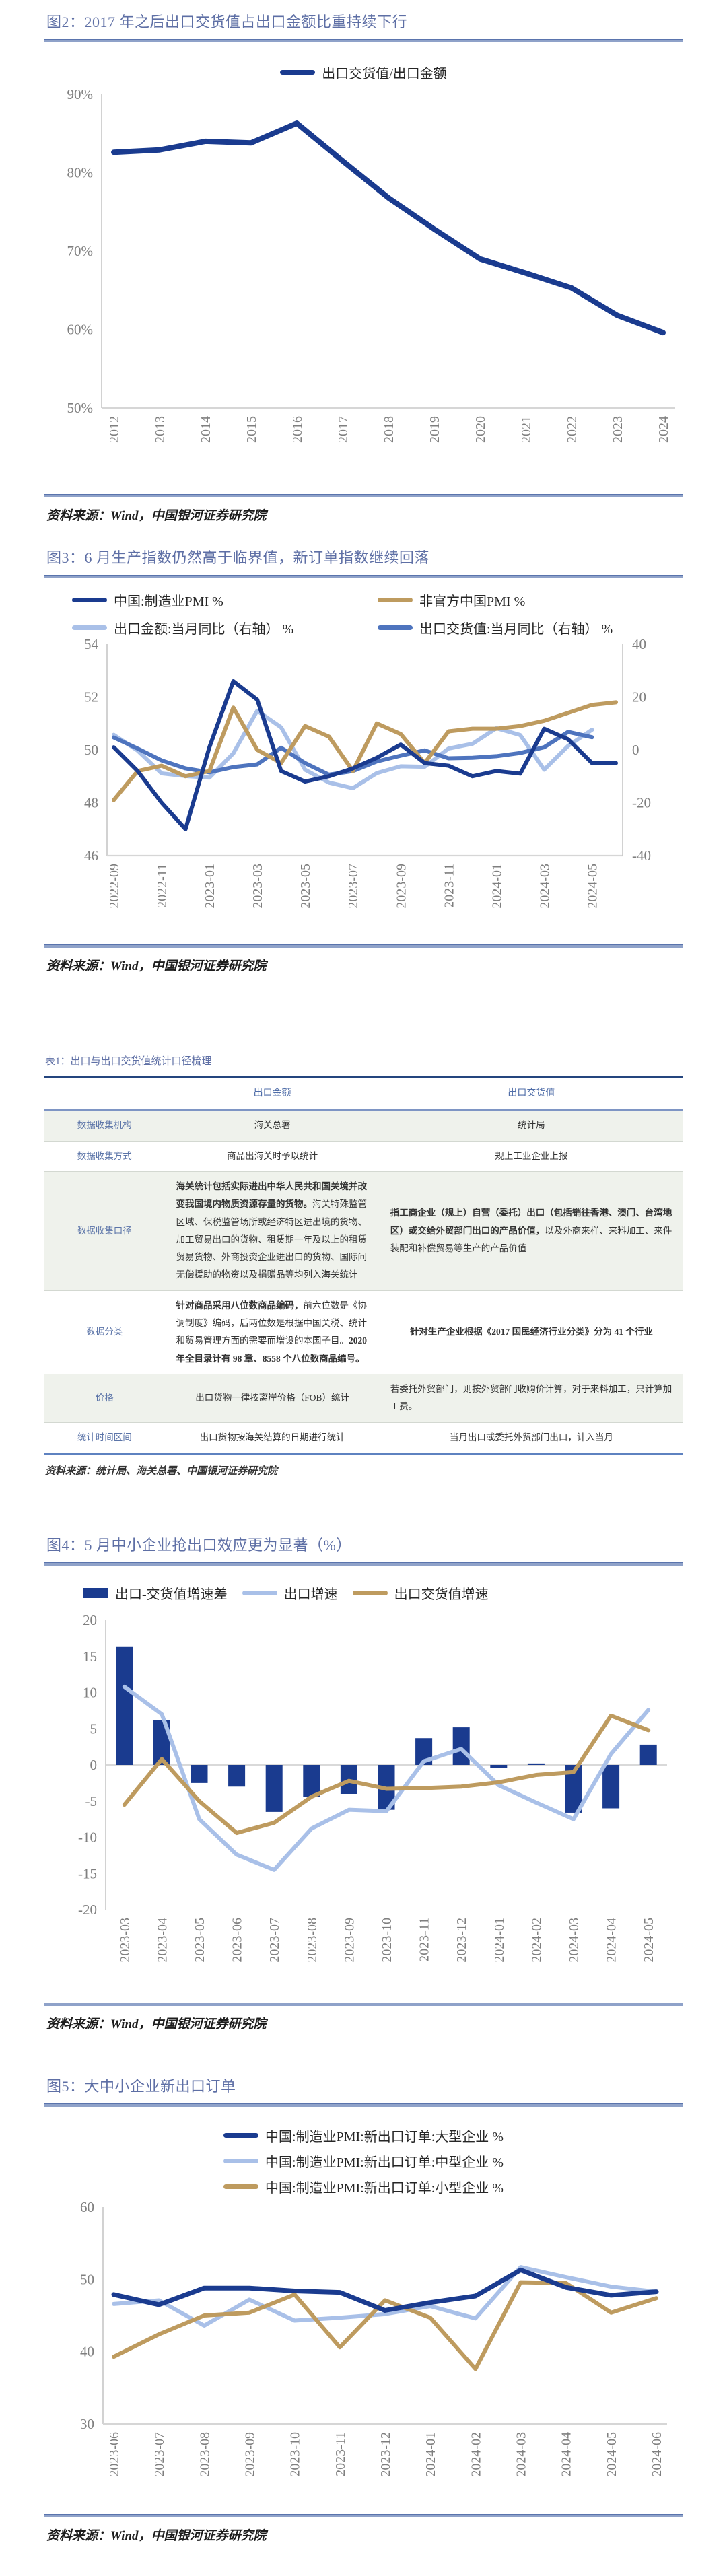 This screenshot has height=2576, width=727. What do you see at coordinates (272, 1093) in the screenshot?
I see `table-column-header: 出口金额` at bounding box center [272, 1093].